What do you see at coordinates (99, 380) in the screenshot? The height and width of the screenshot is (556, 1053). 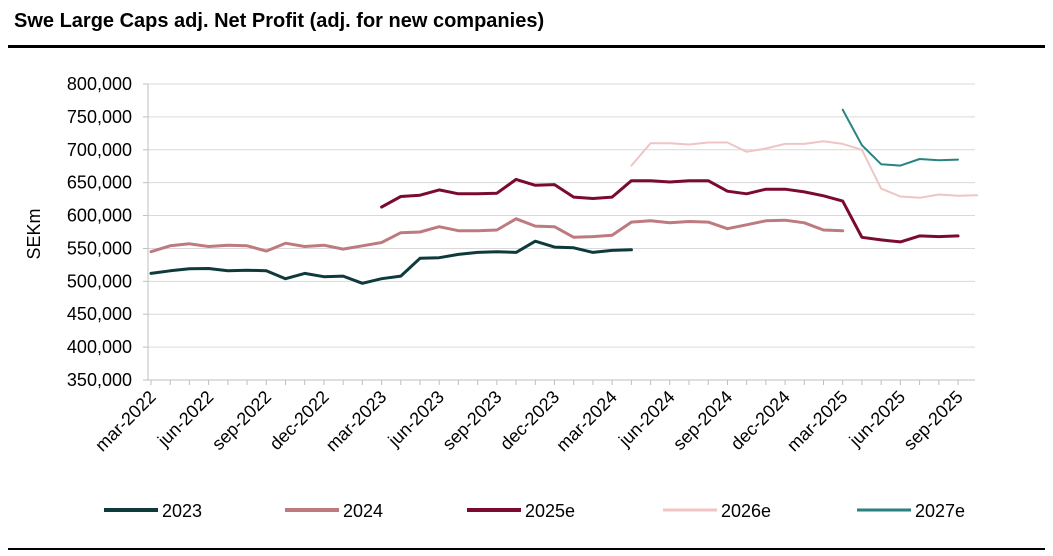 I see `y-tick-label: 350,000` at bounding box center [99, 380].